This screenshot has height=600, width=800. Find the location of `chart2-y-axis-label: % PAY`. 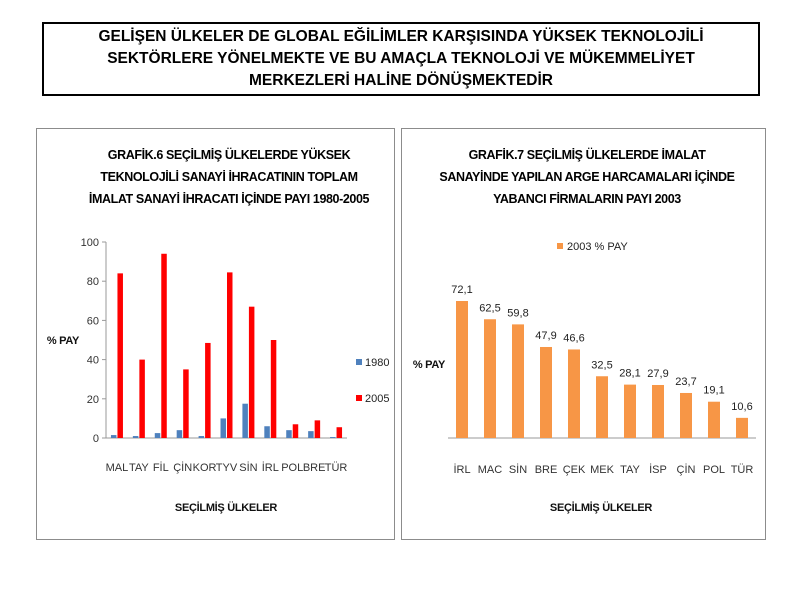

chart2-y-axis-label: % PAY is located at coordinates (429, 365).